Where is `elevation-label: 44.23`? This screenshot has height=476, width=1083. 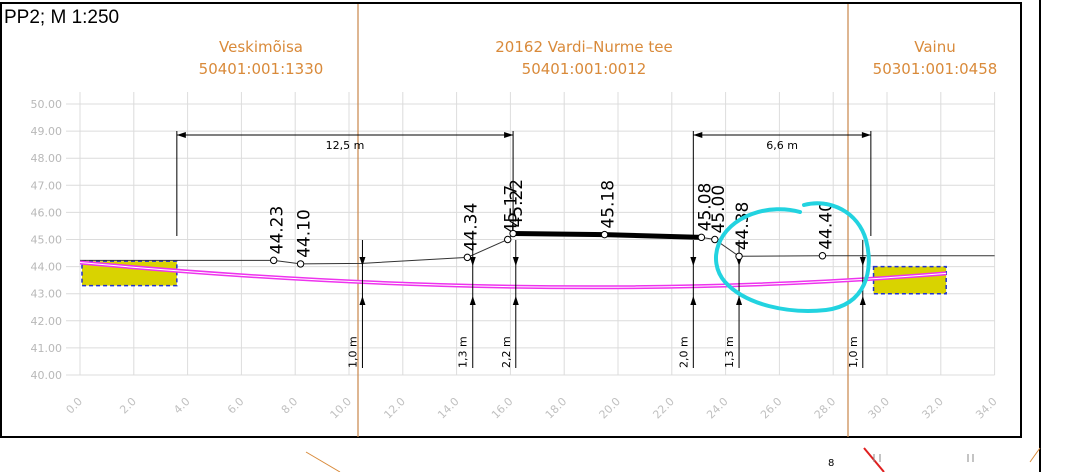
elevation-label: 44.23 is located at coordinates (278, 230).